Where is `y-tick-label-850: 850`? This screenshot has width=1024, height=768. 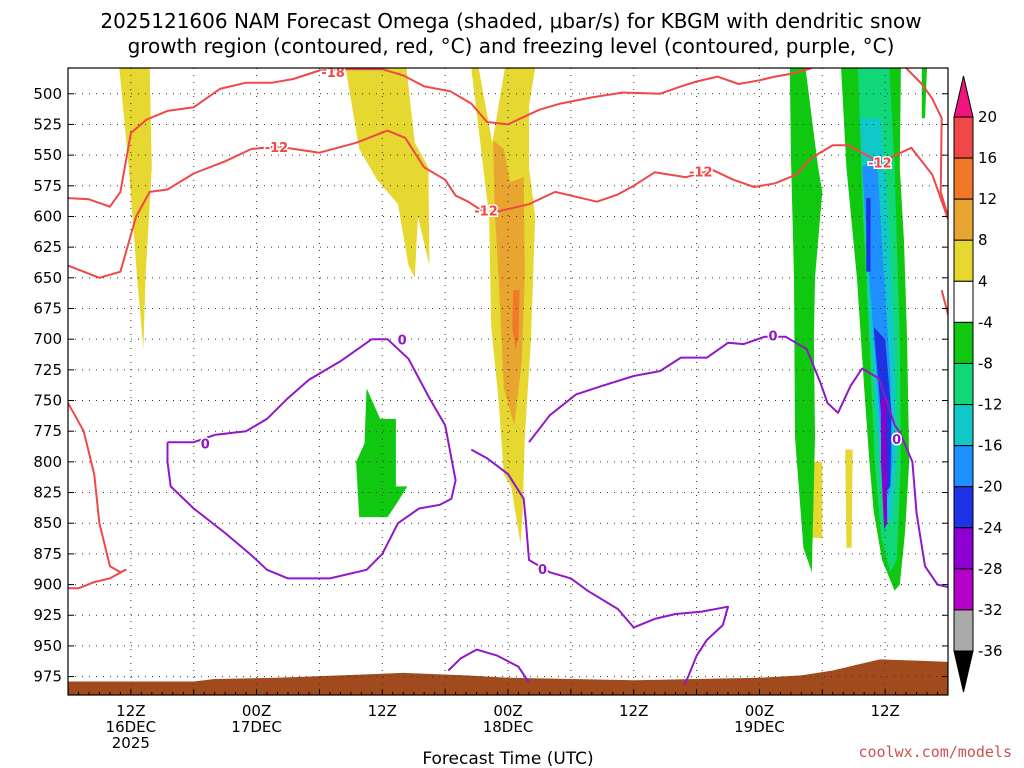 y-tick-label-850: 850 is located at coordinates (47, 523).